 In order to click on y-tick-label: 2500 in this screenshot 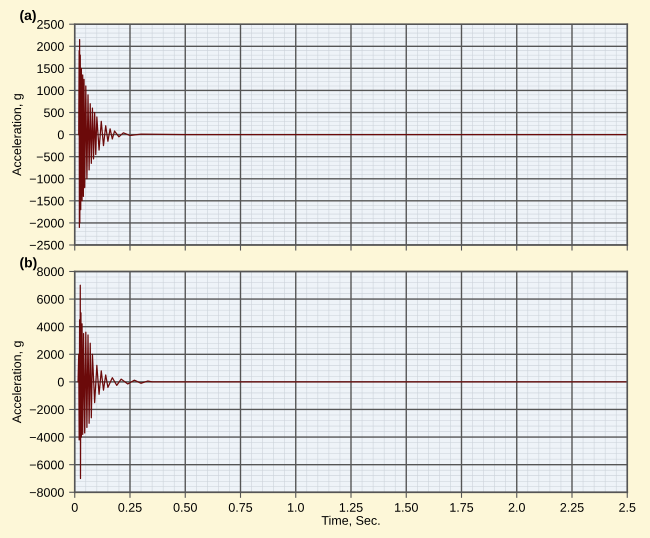, I will do `click(50, 24)`.